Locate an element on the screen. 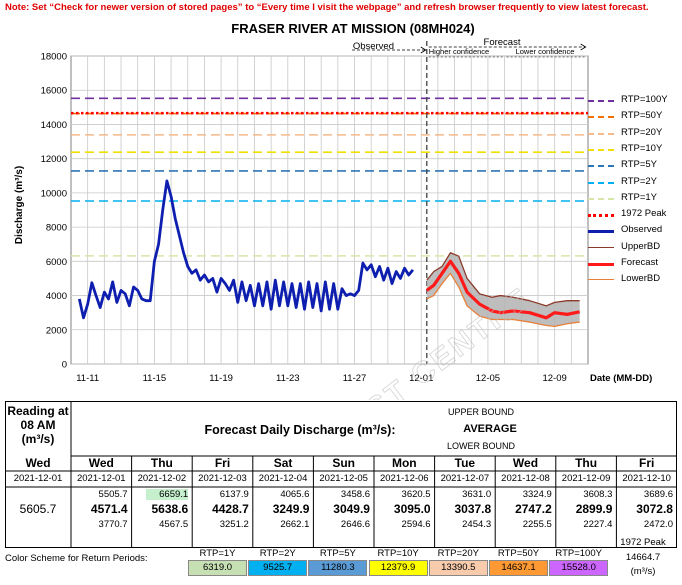  return-period-item: RTP=5Y 11280.3 is located at coordinates (338, 562).